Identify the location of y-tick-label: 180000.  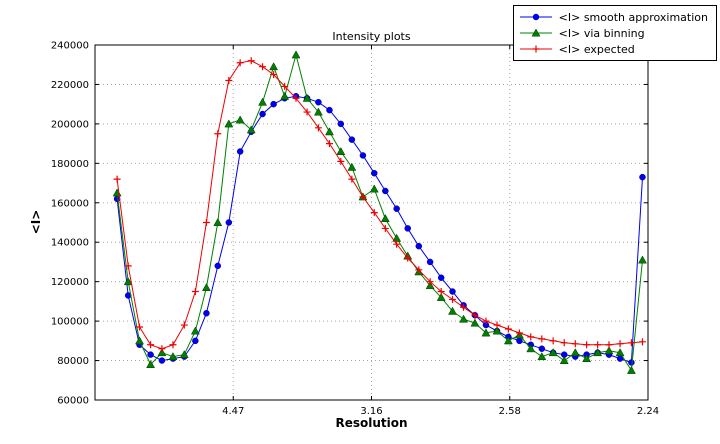
(70, 164).